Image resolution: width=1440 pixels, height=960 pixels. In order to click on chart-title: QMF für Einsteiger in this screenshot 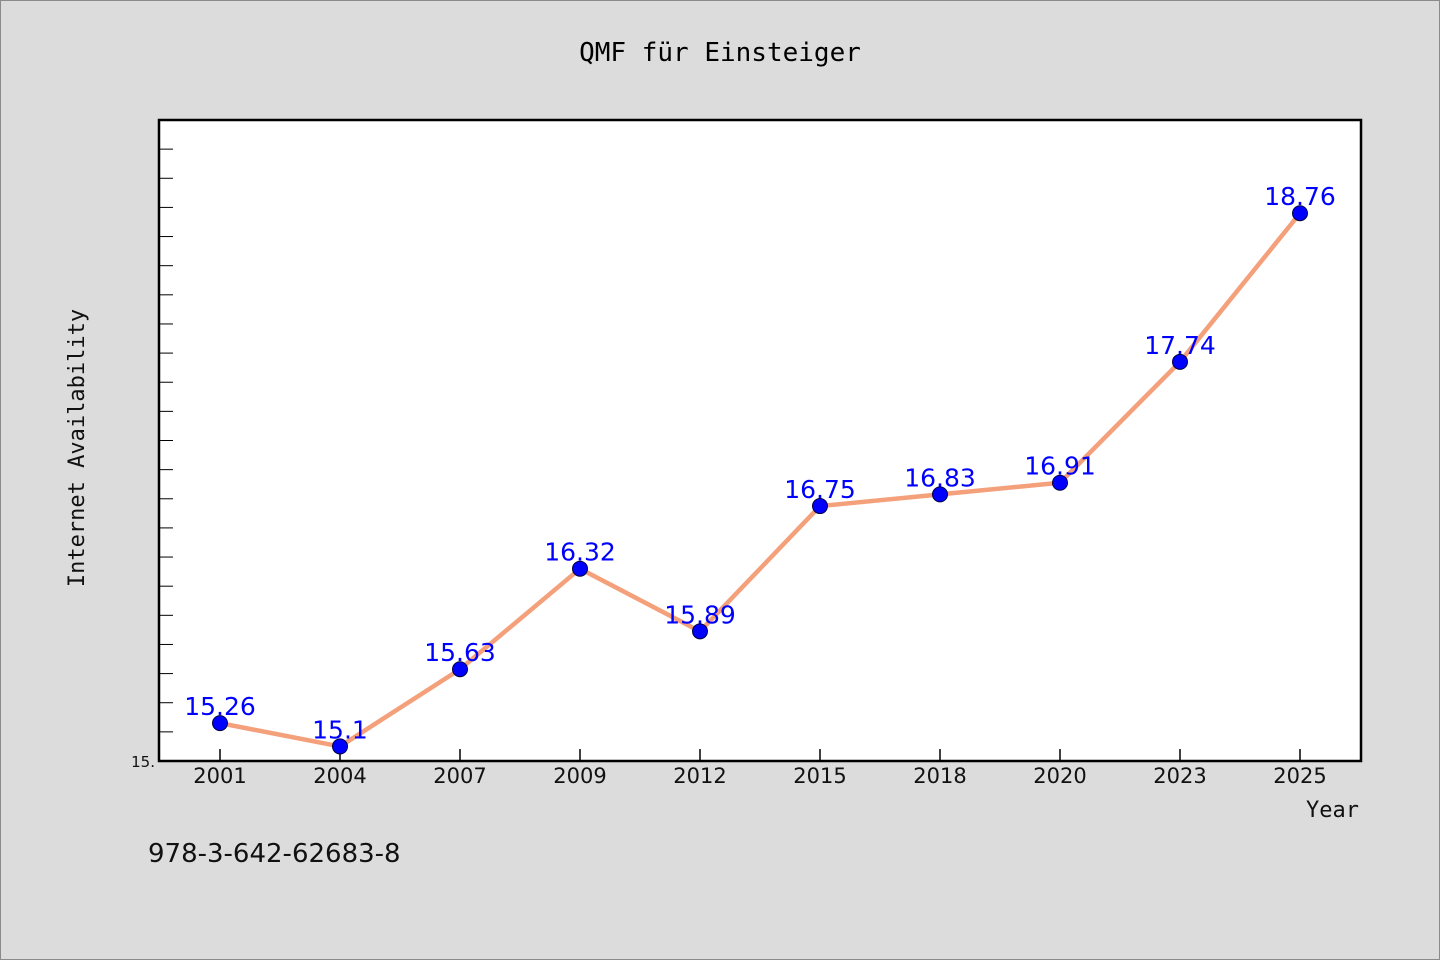, I will do `click(720, 53)`.